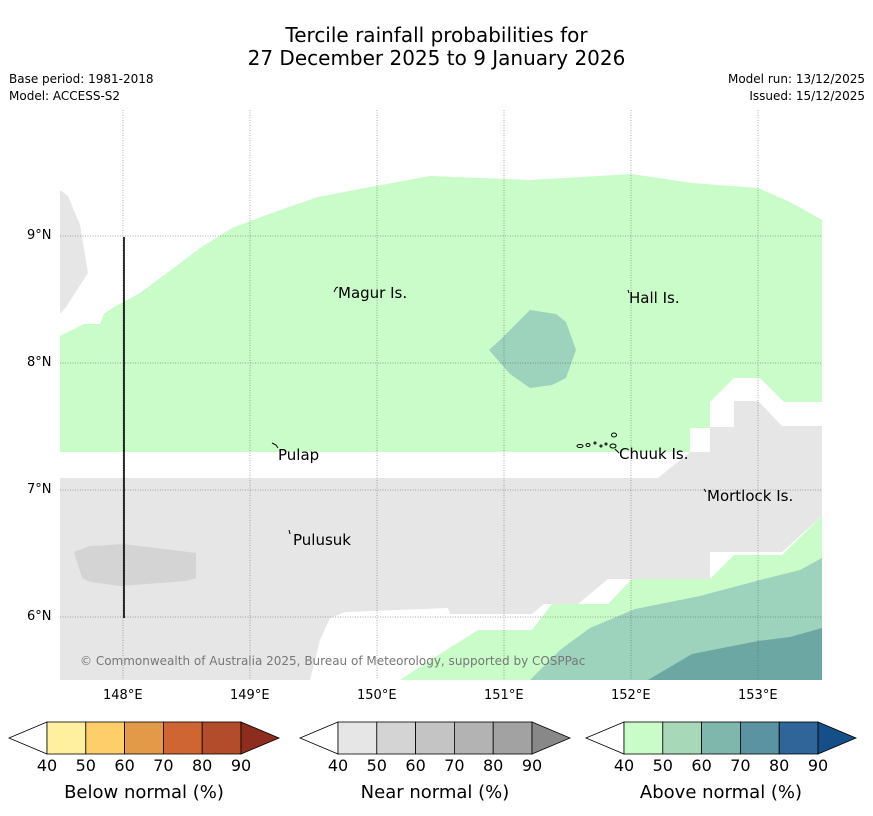  I want to click on lat-label-7n: 7°N, so click(39, 489).